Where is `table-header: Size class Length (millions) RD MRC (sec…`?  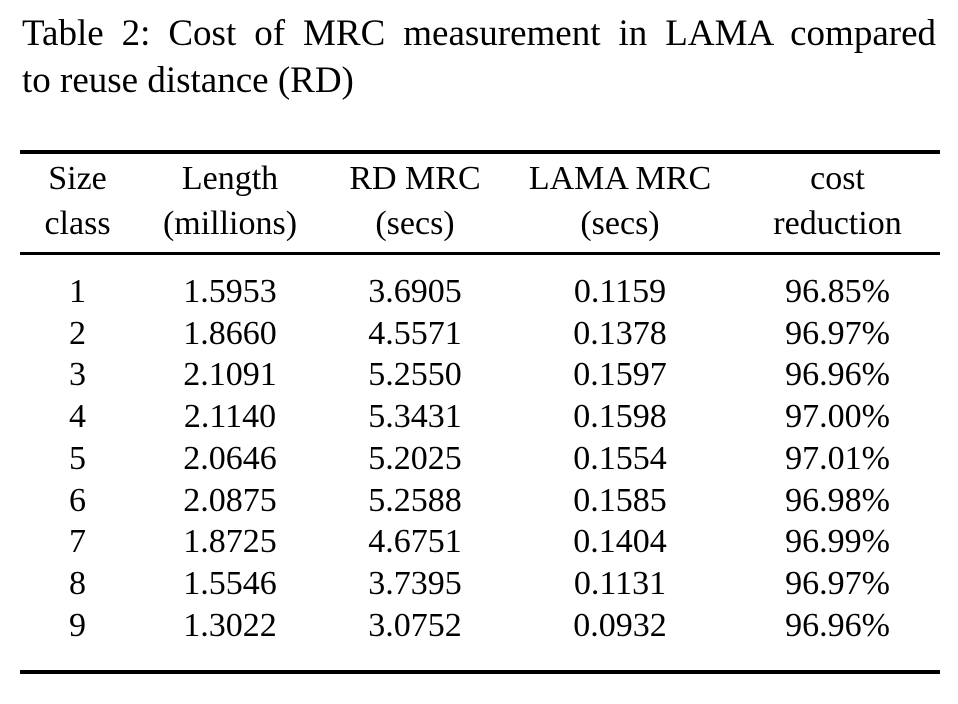 table-header: Size class Length (millions) RD MRC (sec… is located at coordinates (480, 202).